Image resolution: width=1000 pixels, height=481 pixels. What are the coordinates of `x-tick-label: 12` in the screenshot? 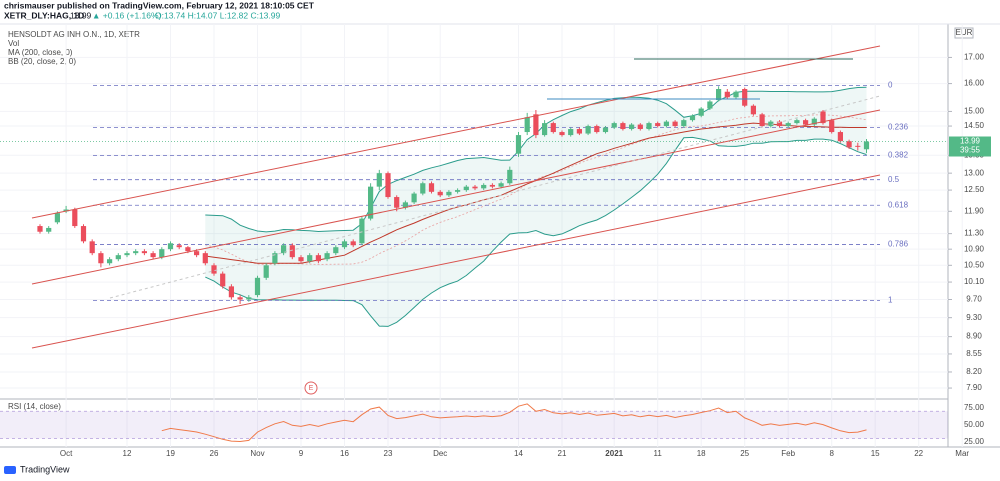 It's located at (127, 453).